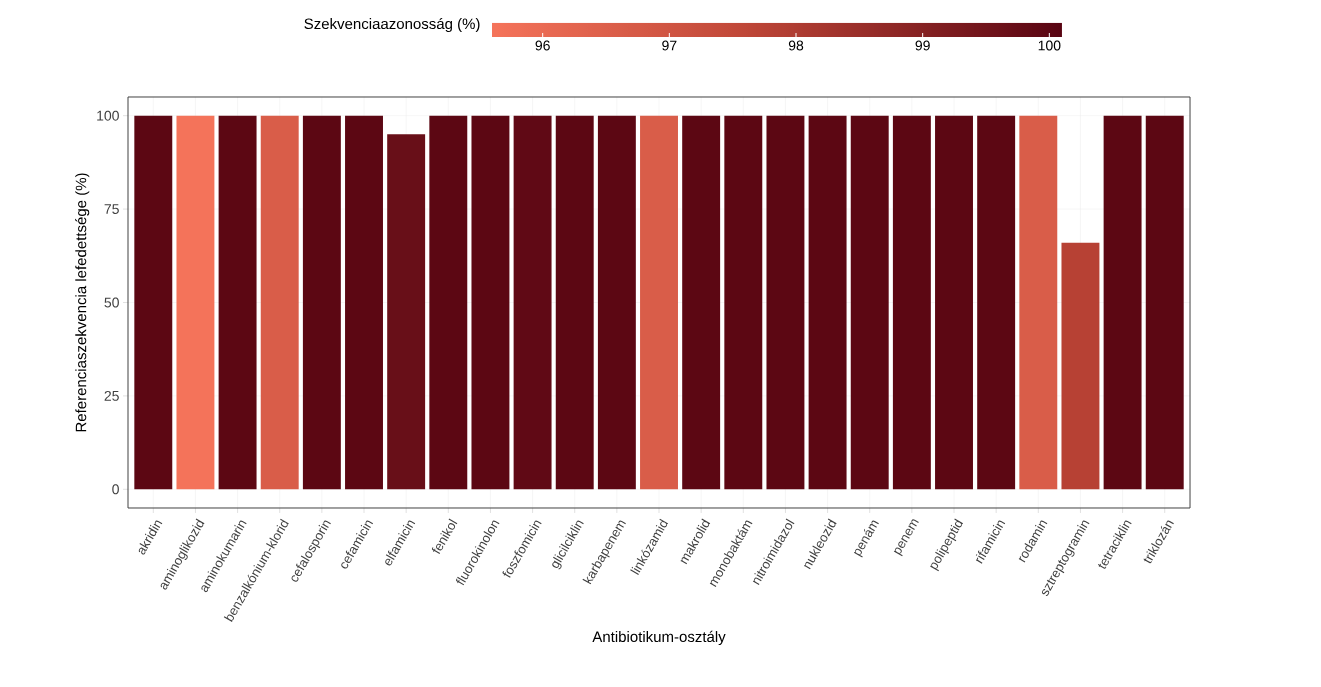 The height and width of the screenshot is (687, 1321). What do you see at coordinates (1049, 45) in the screenshot?
I see `color-bar-label: 100` at bounding box center [1049, 45].